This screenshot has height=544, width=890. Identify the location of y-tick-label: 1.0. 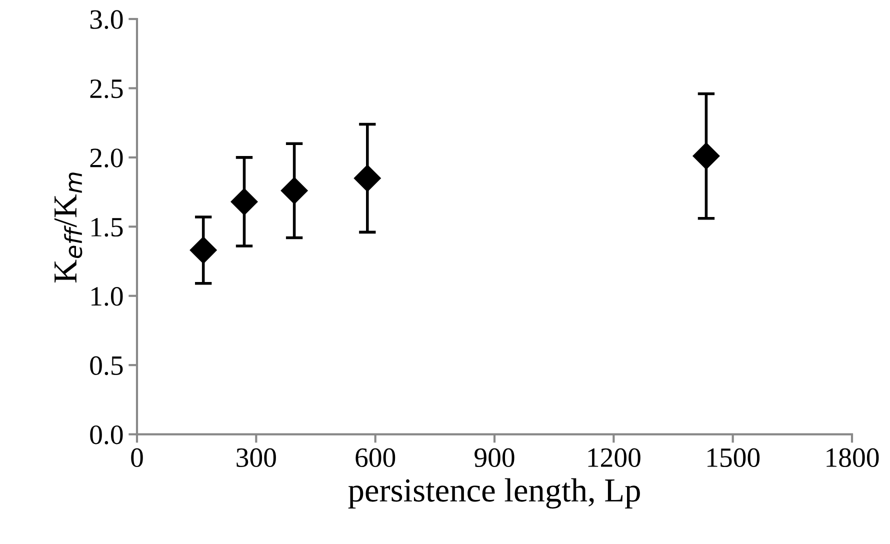
(107, 296).